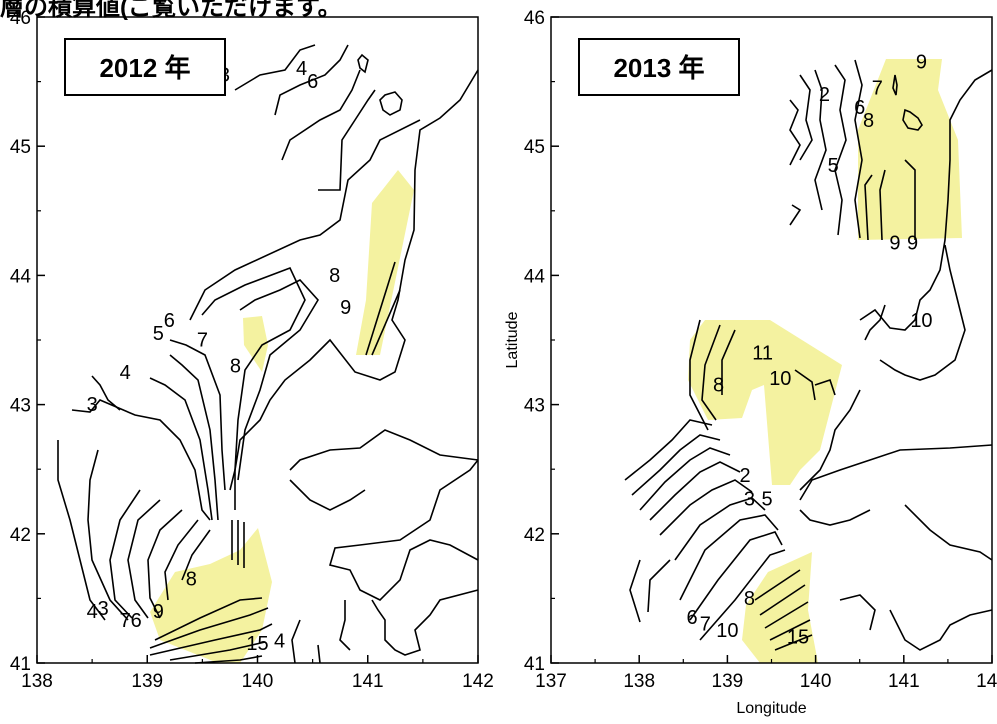  What do you see at coordinates (20, 535) in the screenshot?
I see `y-tick-label: 42` at bounding box center [20, 535].